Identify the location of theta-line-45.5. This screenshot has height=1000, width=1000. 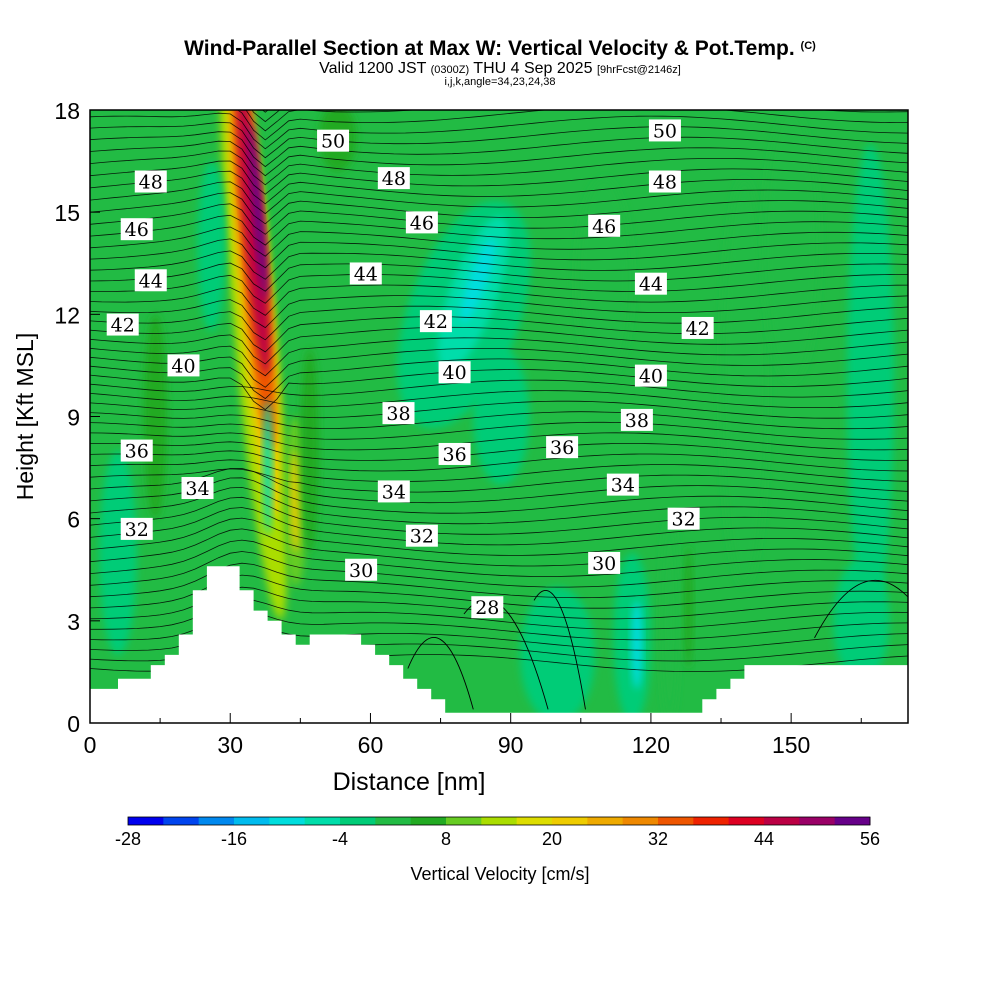
(499, 253).